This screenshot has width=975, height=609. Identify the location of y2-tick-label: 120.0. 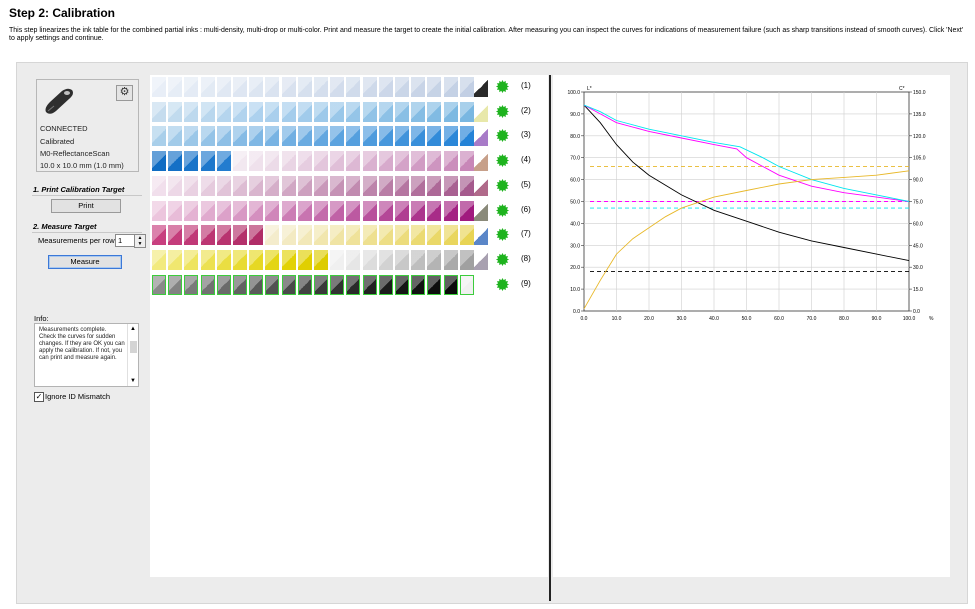
(919, 137).